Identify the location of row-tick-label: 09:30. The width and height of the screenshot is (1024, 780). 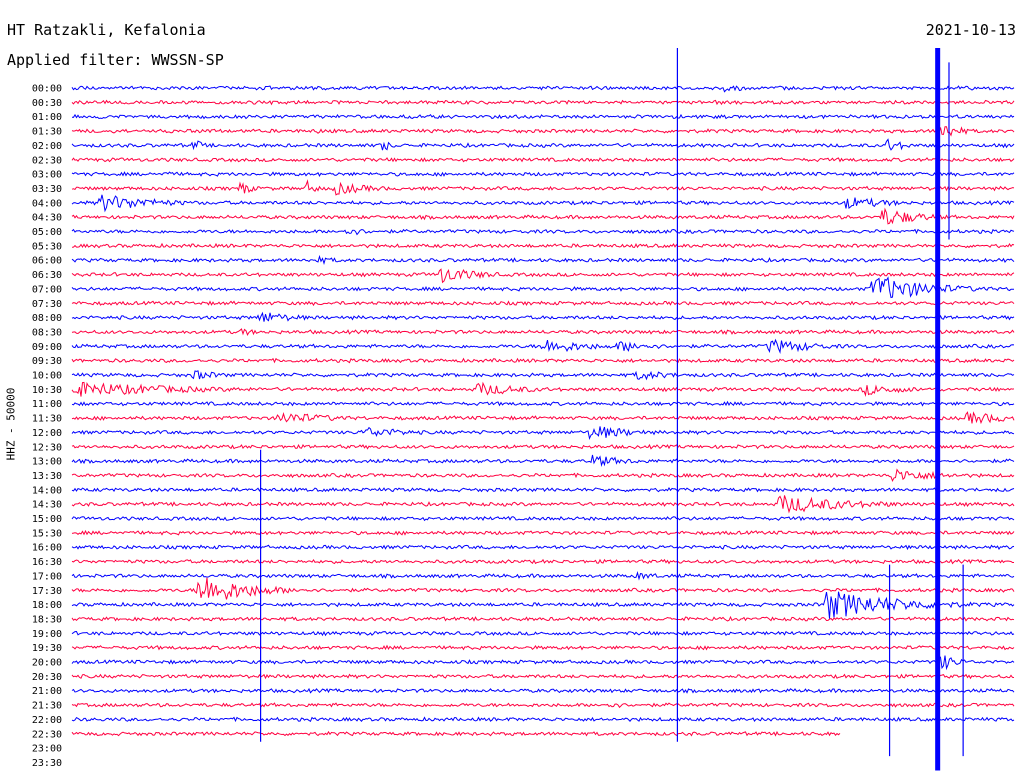
(47, 361).